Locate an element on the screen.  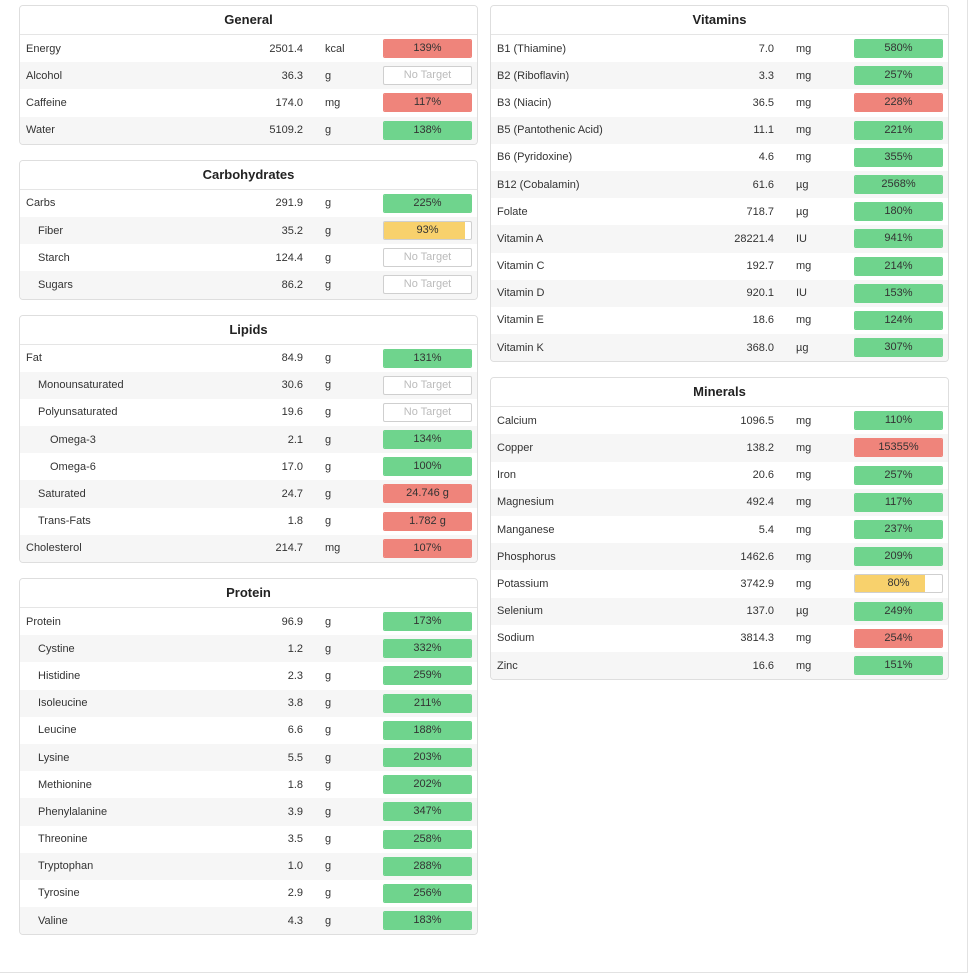
target-progress-bar: 249% is located at coordinates (898, 611).